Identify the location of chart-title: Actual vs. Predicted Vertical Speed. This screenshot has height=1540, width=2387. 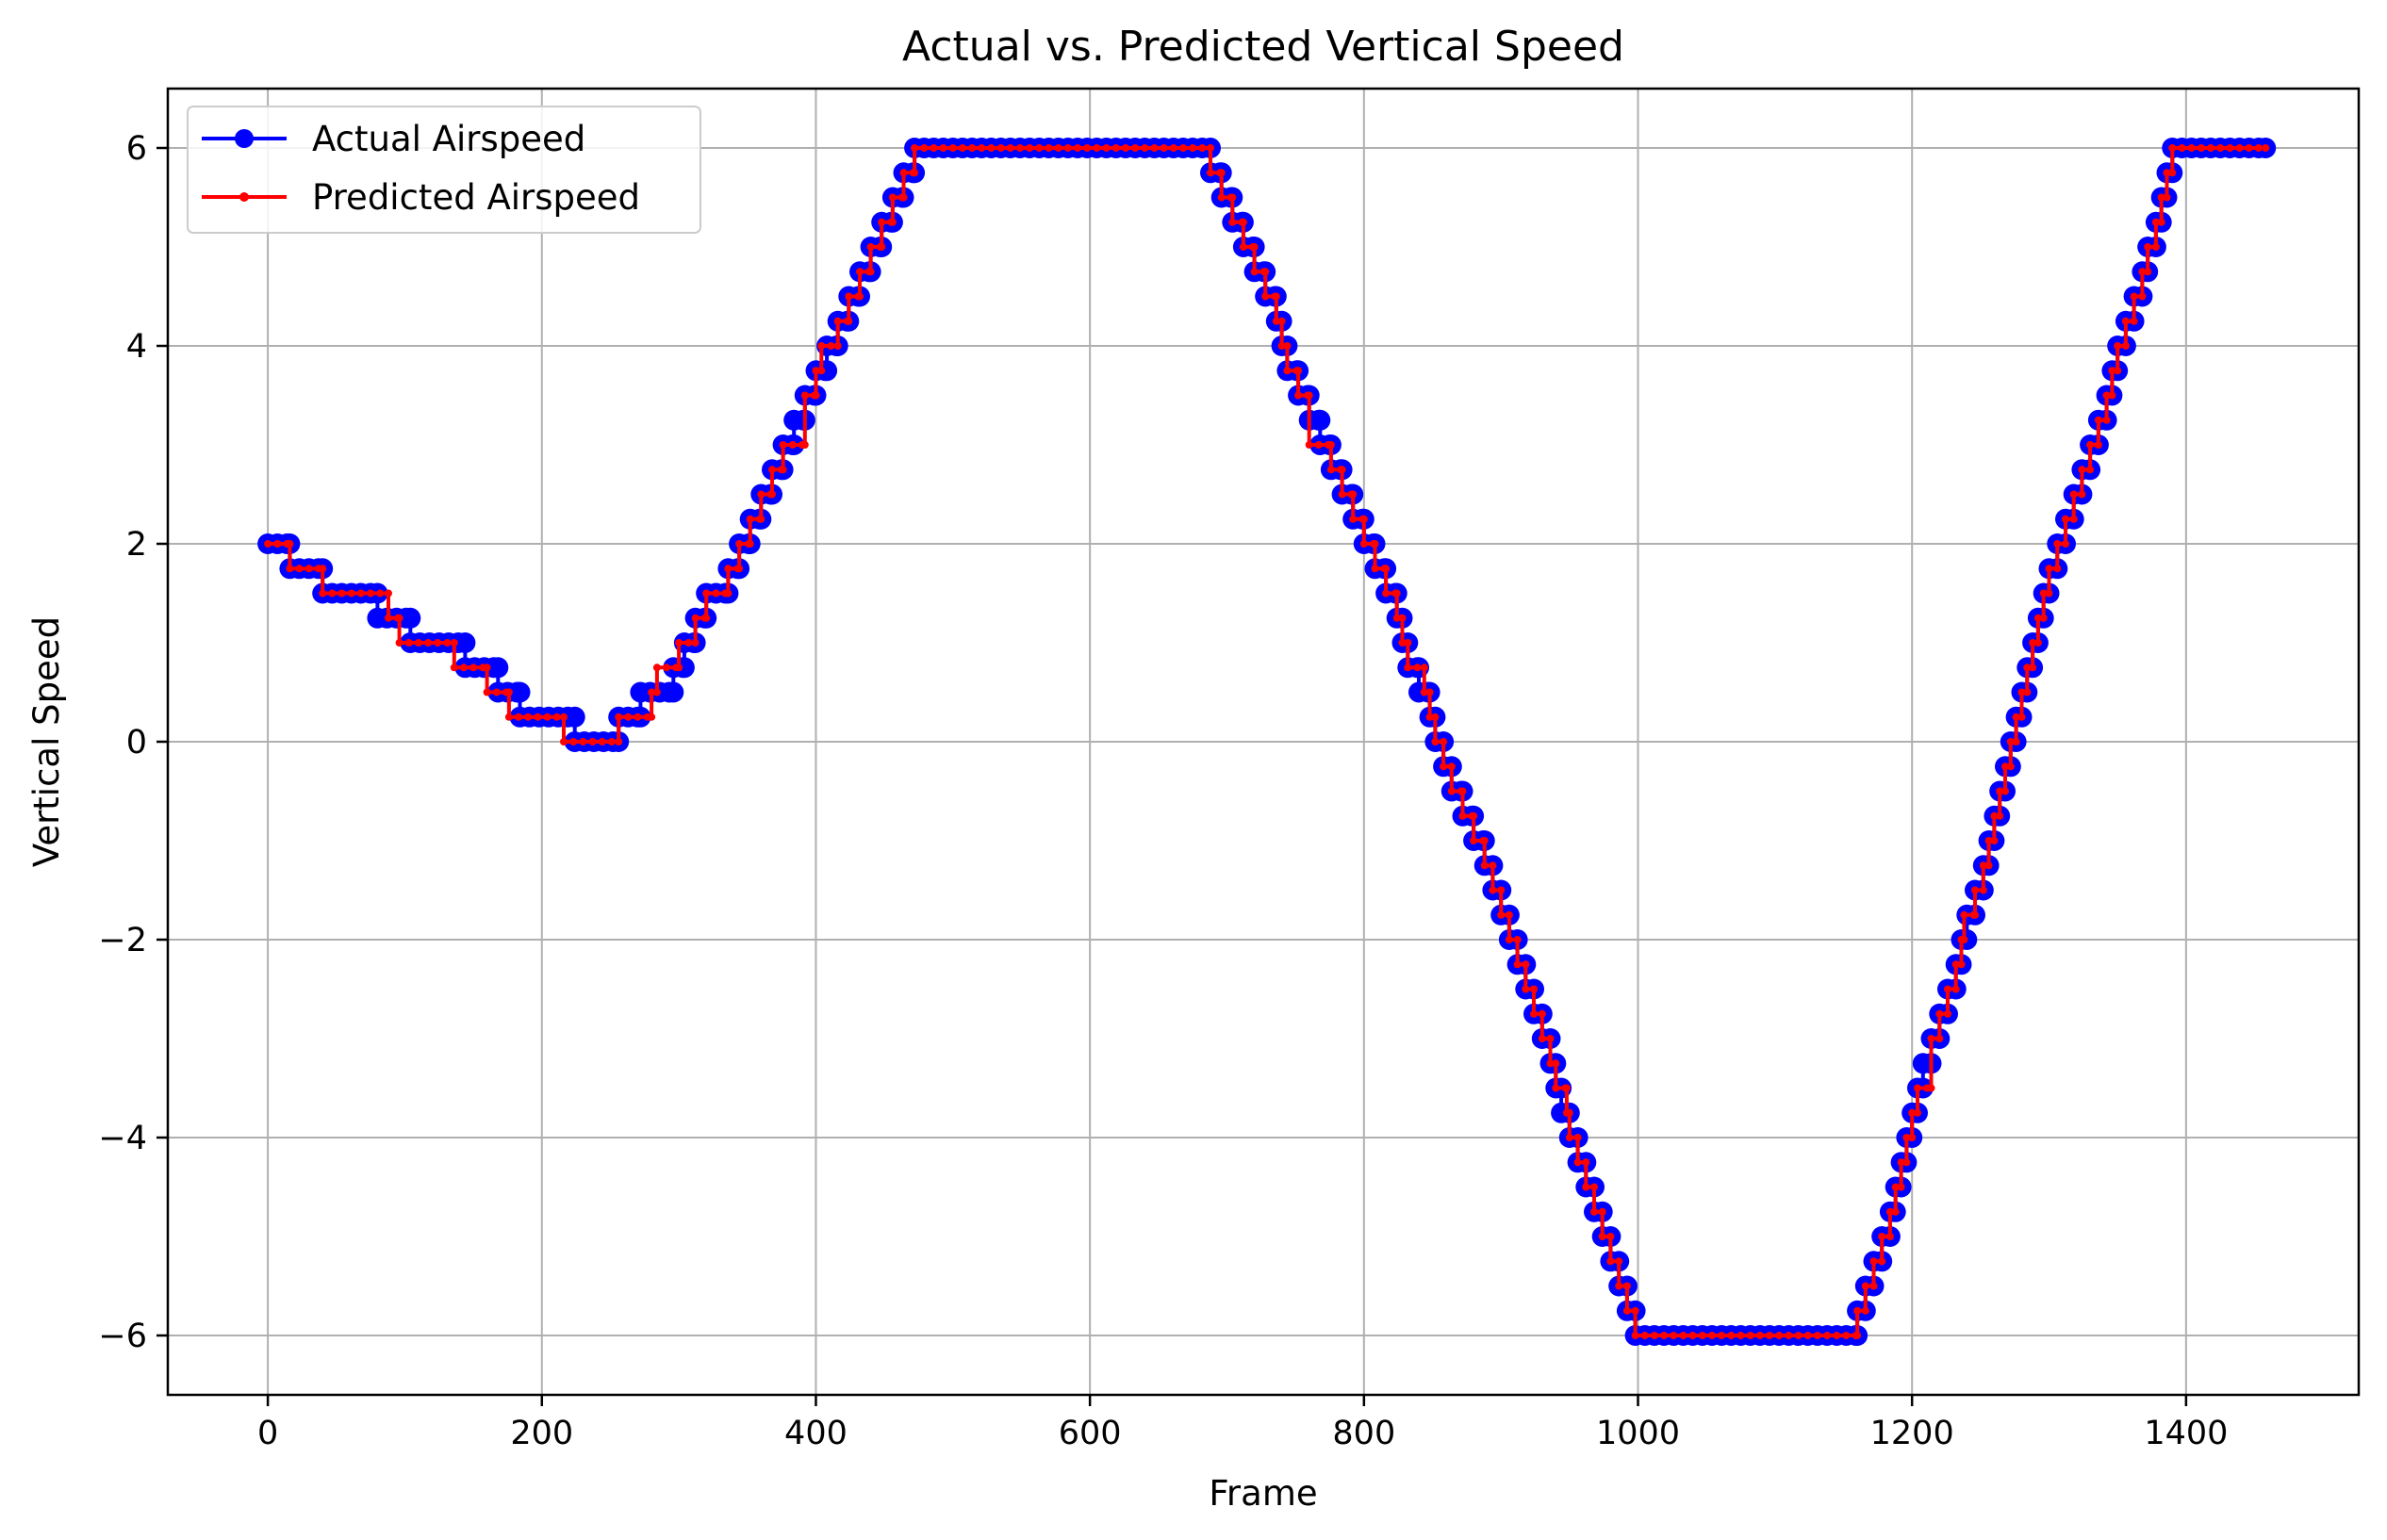
(1263, 47).